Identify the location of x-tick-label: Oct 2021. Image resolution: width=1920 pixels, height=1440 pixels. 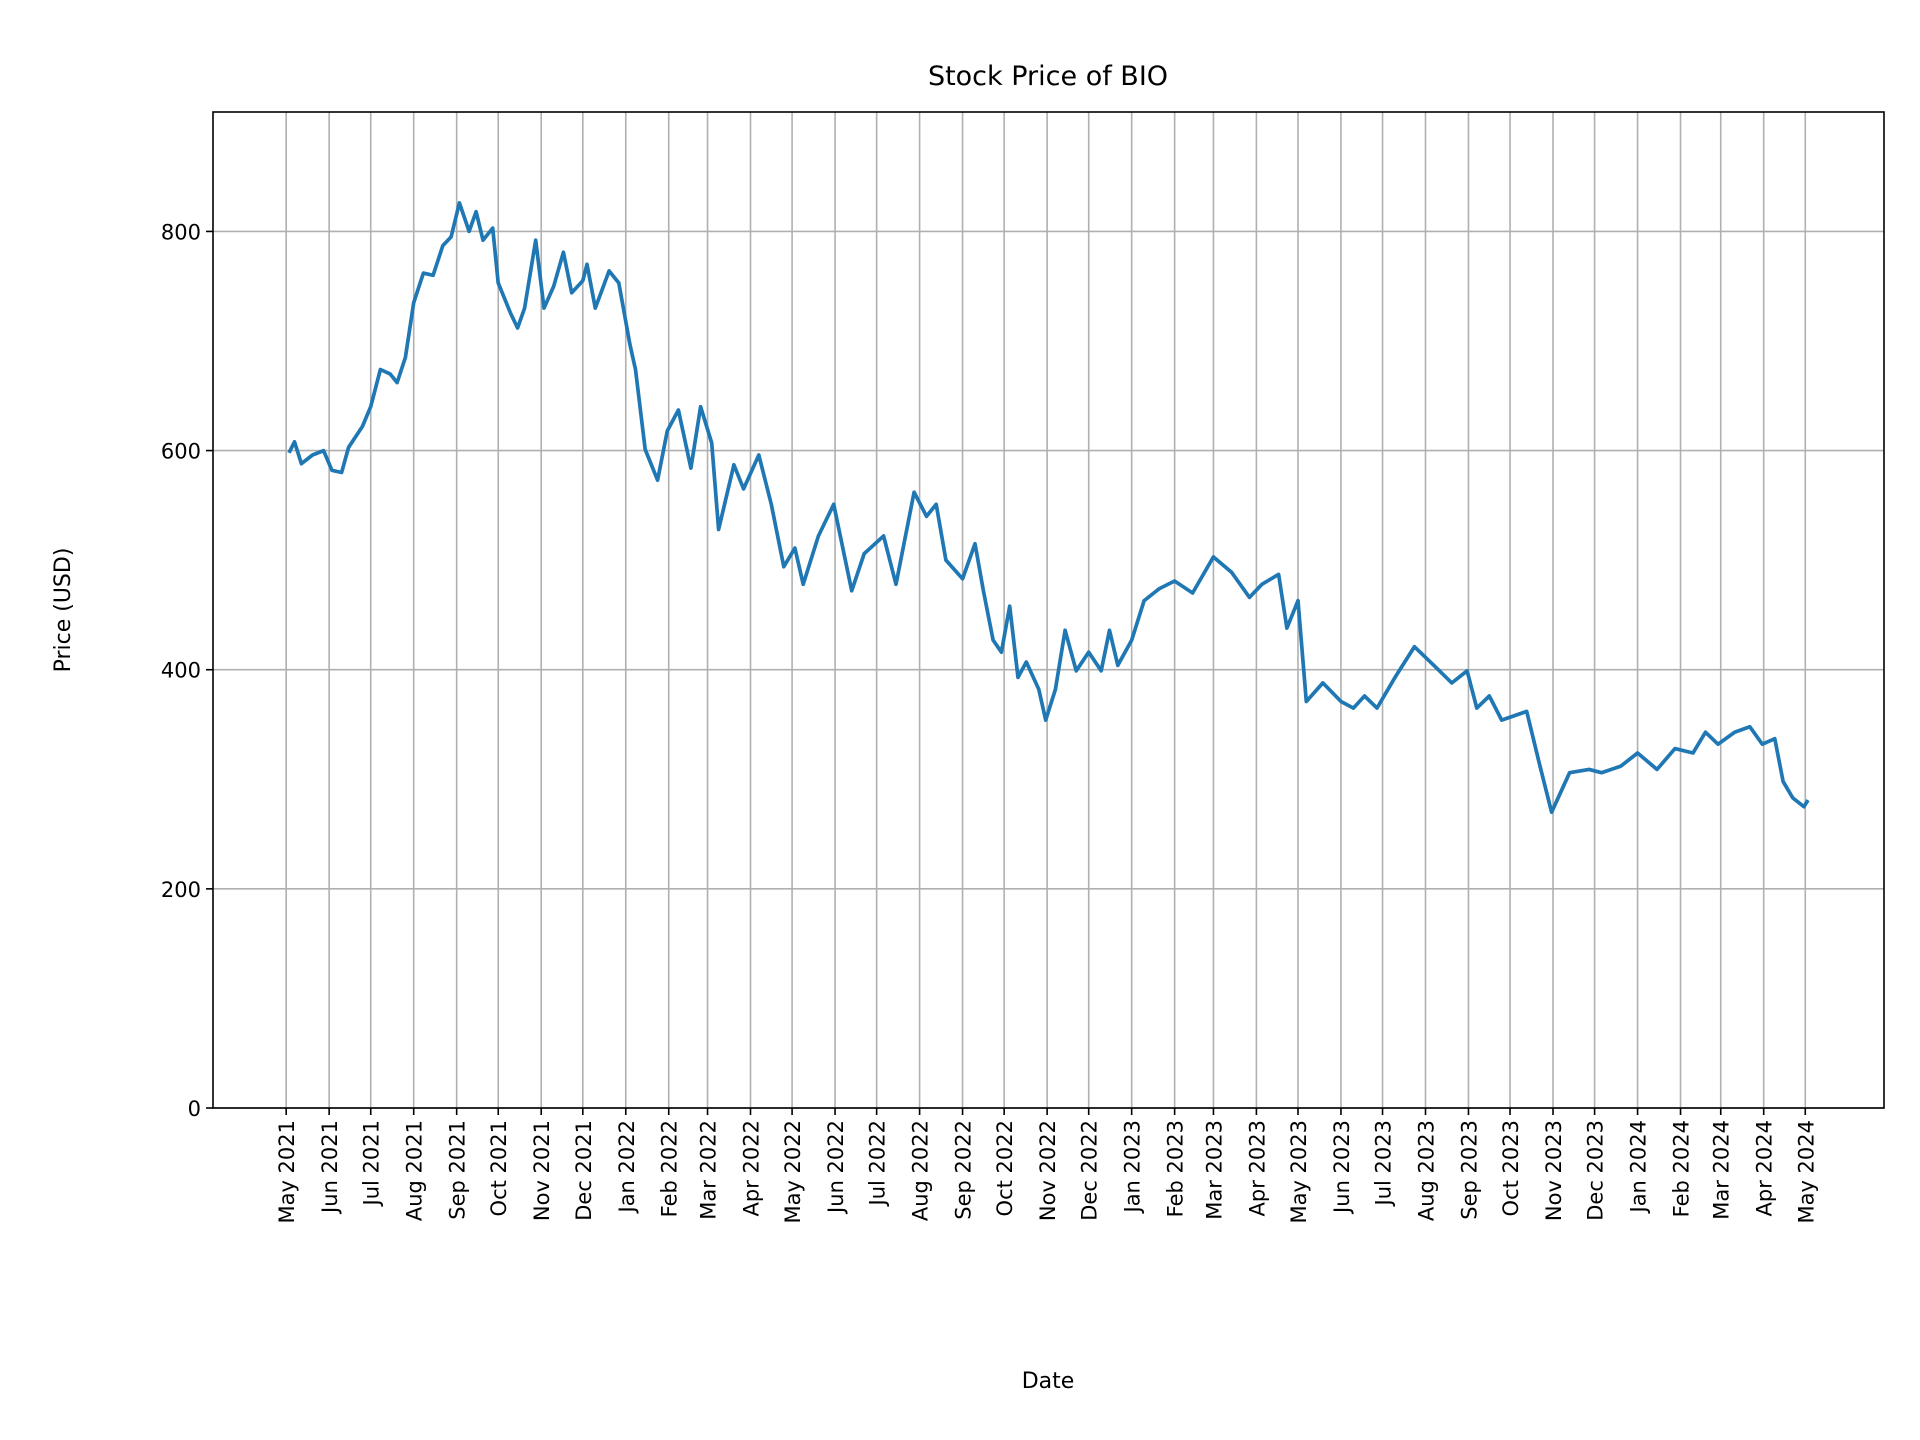
(499, 1168).